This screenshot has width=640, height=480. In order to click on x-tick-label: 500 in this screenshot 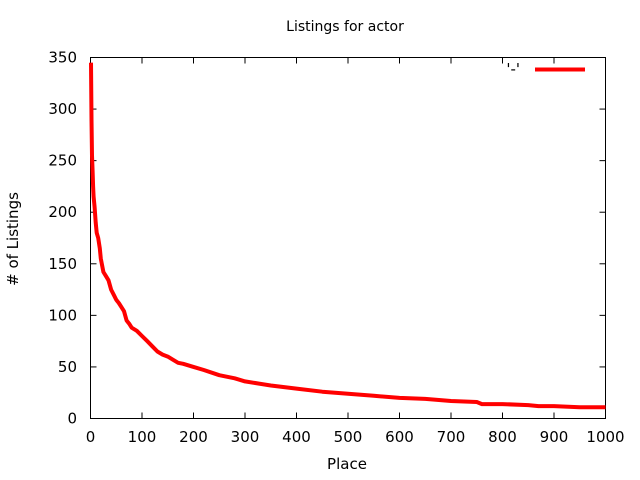, I will do `click(348, 437)`.